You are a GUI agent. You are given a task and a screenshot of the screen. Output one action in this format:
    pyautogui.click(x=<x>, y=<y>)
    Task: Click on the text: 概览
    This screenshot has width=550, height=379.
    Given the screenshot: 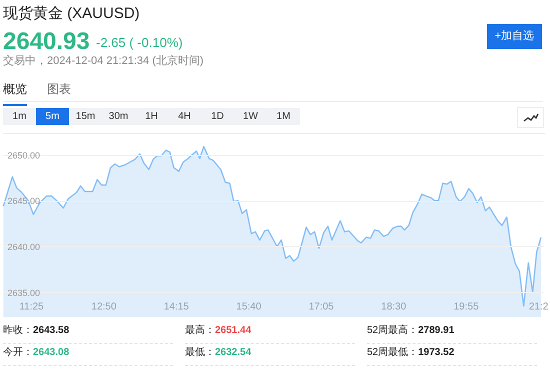 What is the action you would take?
    pyautogui.click(x=15, y=93)
    